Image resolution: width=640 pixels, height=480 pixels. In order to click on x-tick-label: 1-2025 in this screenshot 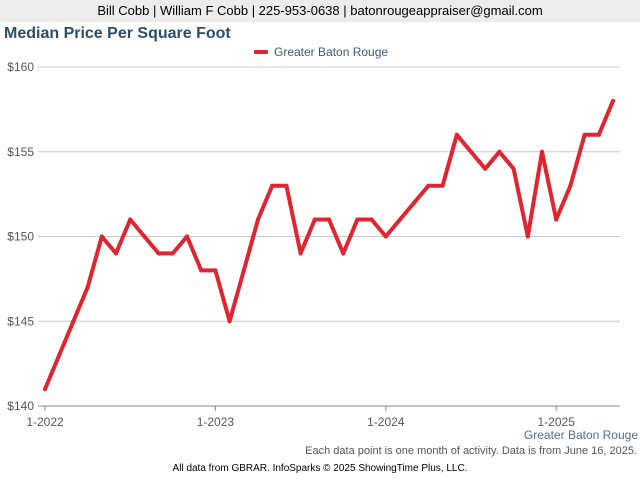, I will do `click(557, 422)`.